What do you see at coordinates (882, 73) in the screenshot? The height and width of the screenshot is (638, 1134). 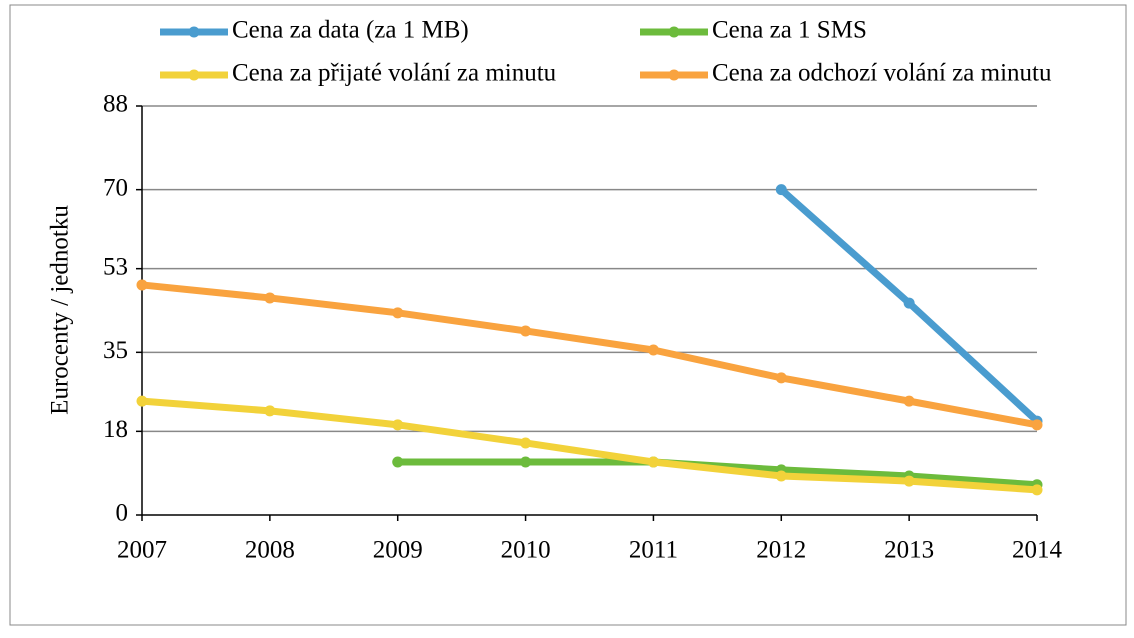 I see `legend-label: Cena za odchozí volání za minutu` at bounding box center [882, 73].